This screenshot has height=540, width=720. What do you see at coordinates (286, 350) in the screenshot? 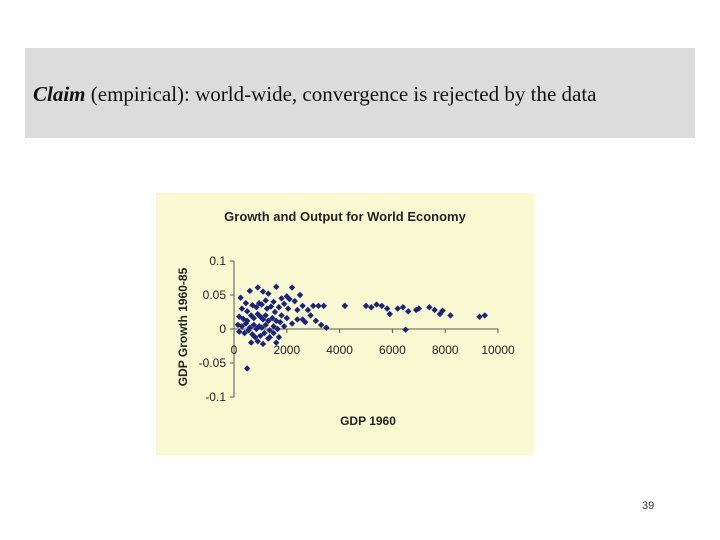
I see `x-tick-label: 2000` at bounding box center [286, 350].